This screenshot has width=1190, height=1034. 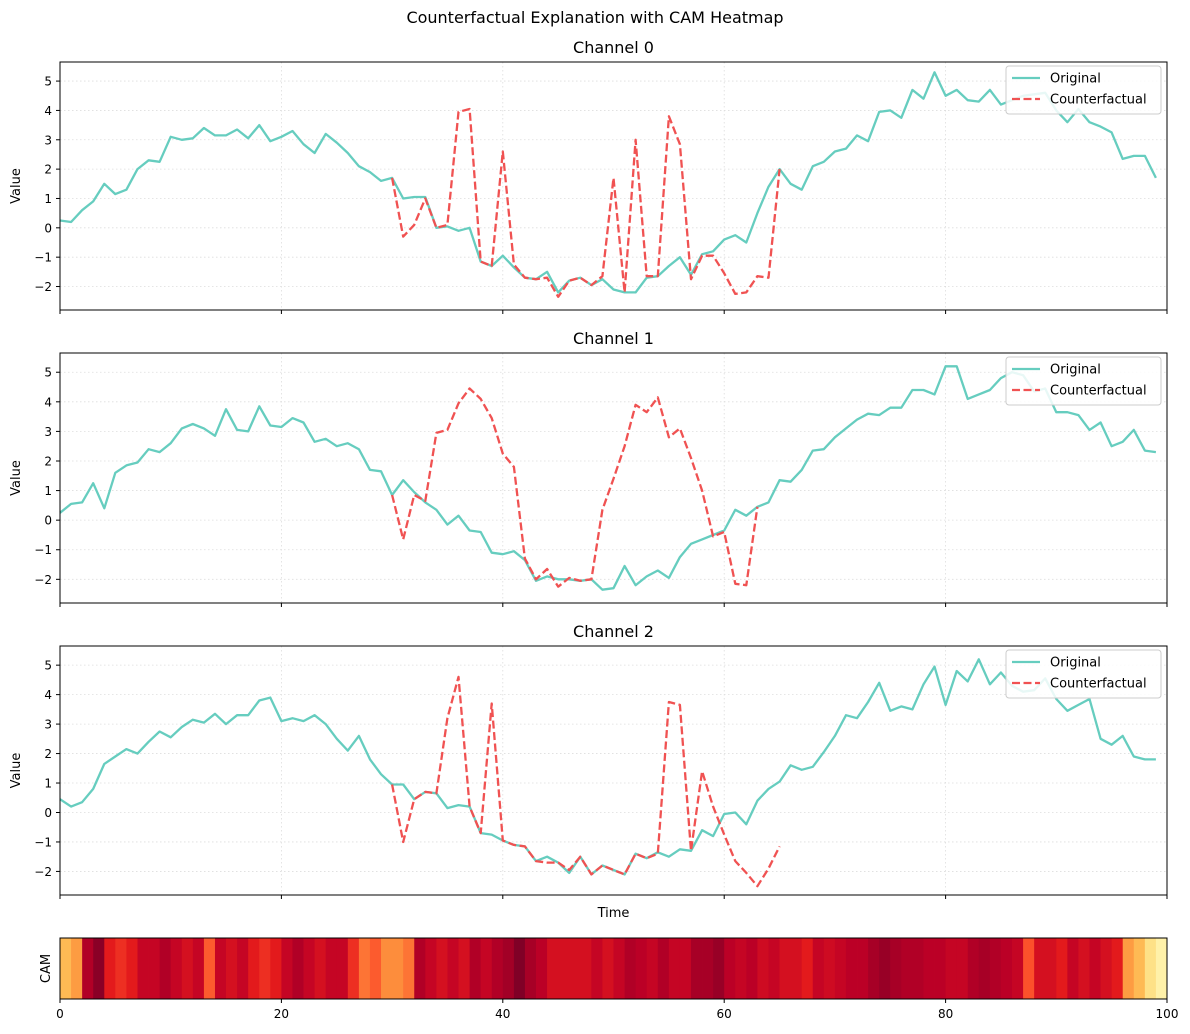 I want to click on y-axis-label: Value, so click(x=16, y=186).